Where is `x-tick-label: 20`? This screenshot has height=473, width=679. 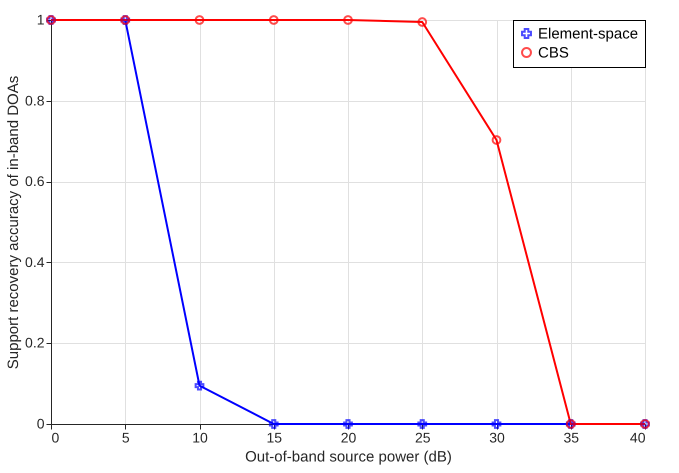 x-tick-label: 20 is located at coordinates (348, 438).